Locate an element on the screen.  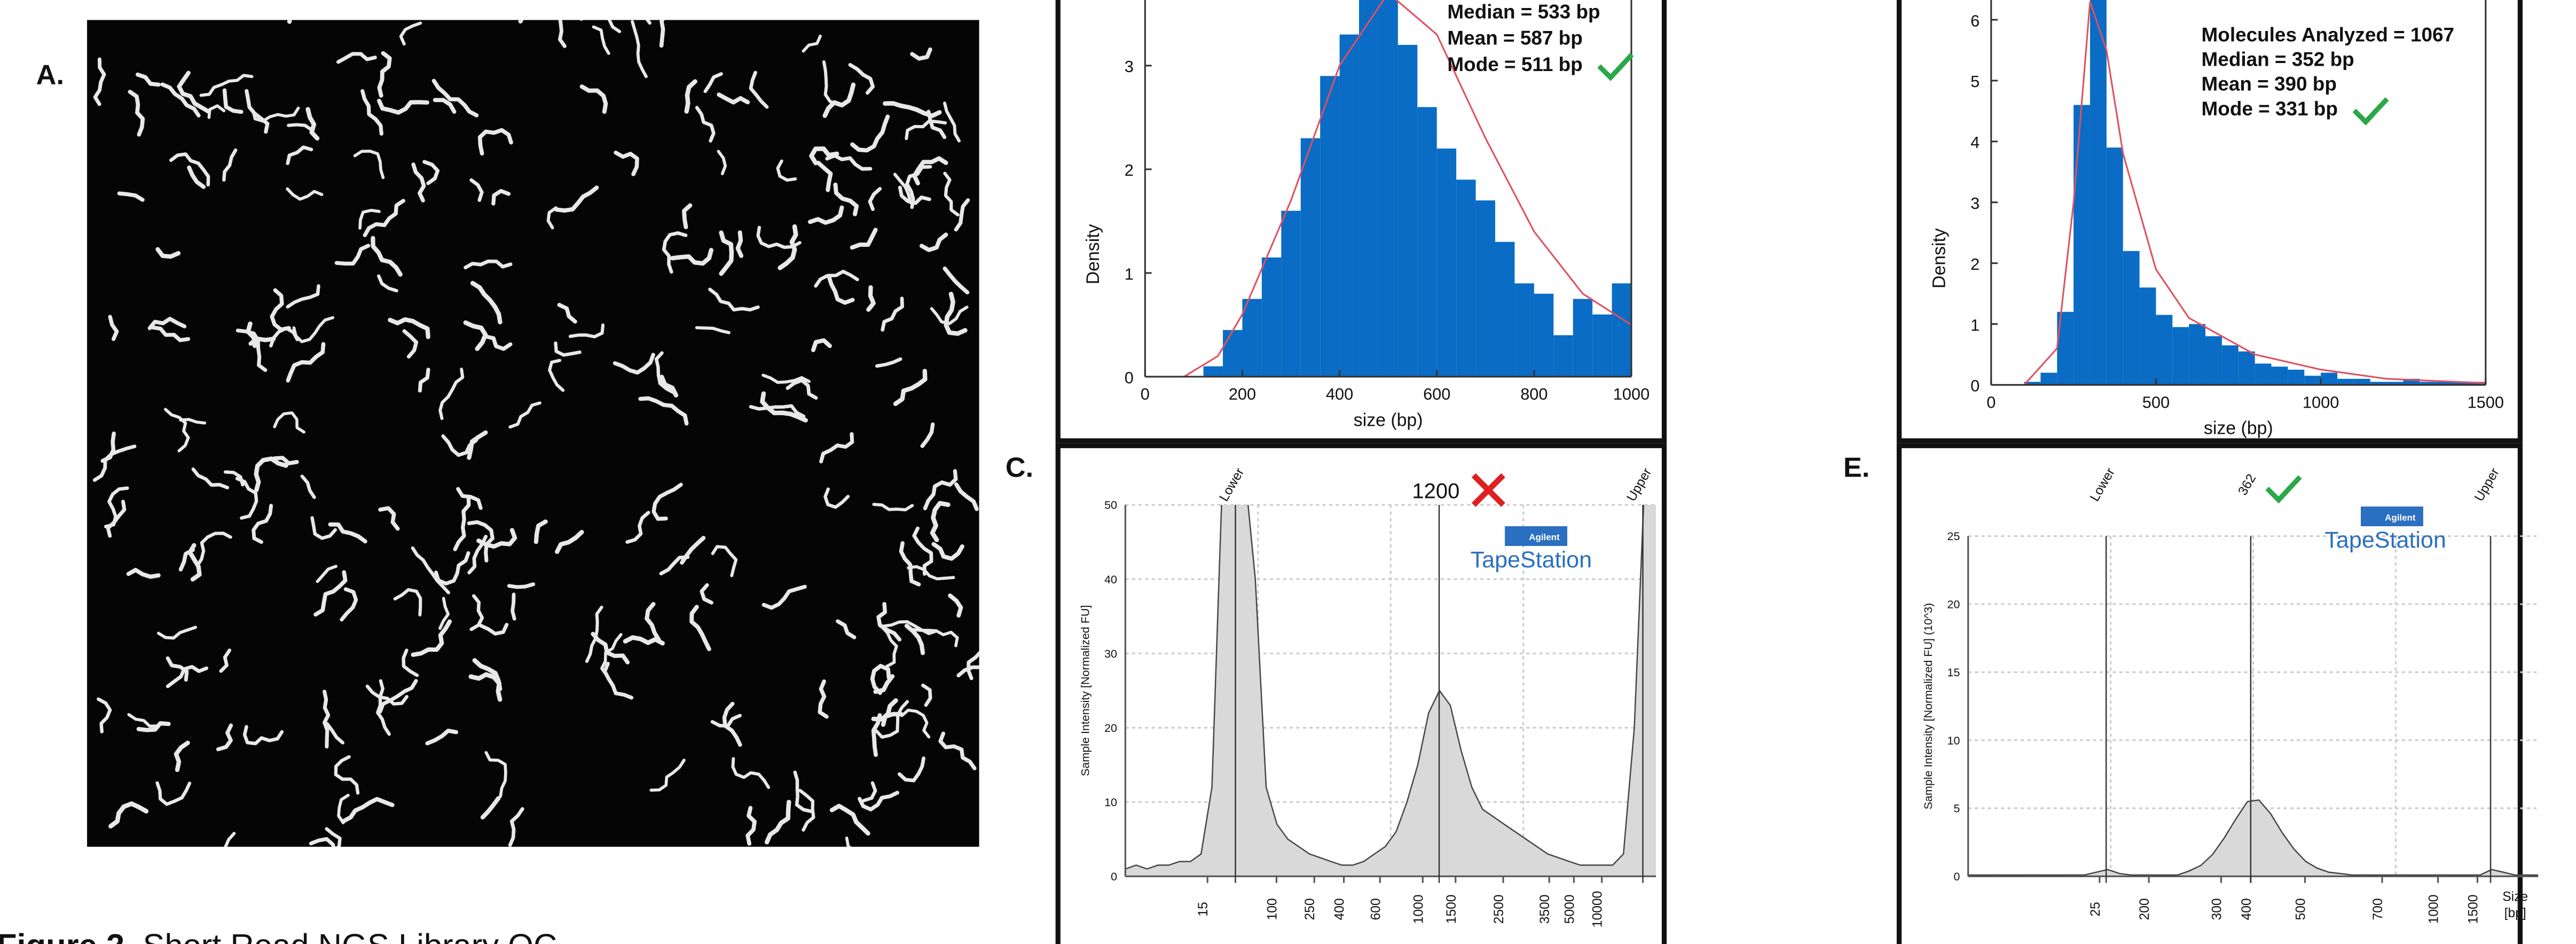
trace is located at coordinates (1385, 687).